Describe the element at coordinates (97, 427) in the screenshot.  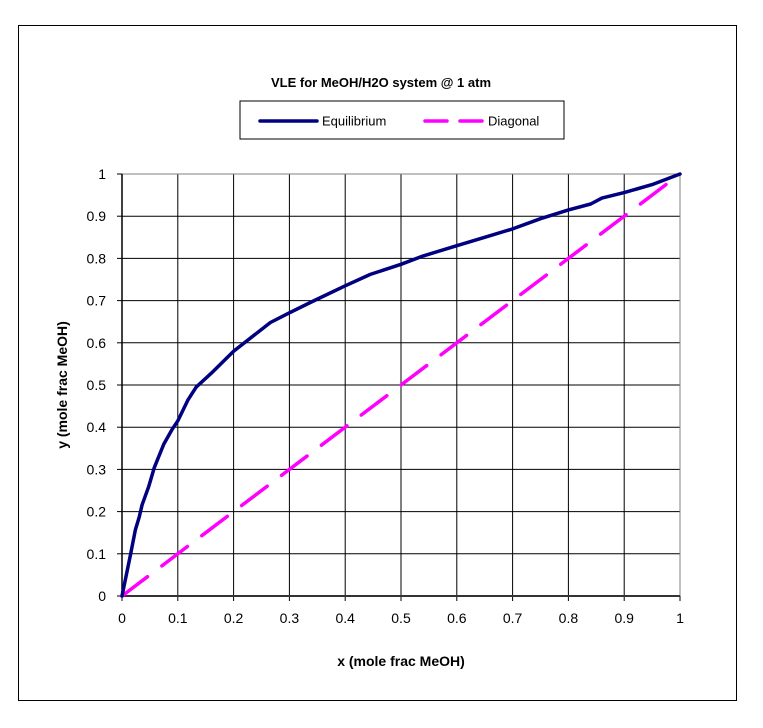
I see `y-tick-label: 0.4` at that location.